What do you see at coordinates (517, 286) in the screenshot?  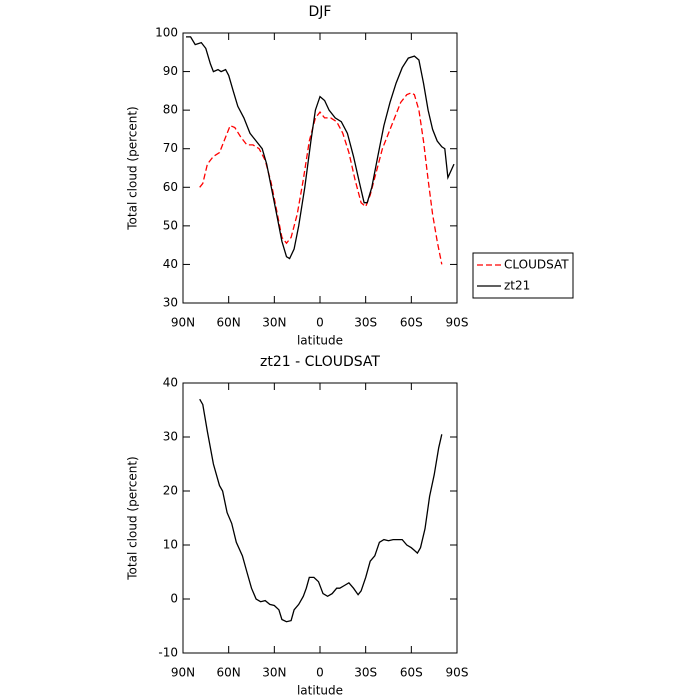 I see `legend-label: zt21` at bounding box center [517, 286].